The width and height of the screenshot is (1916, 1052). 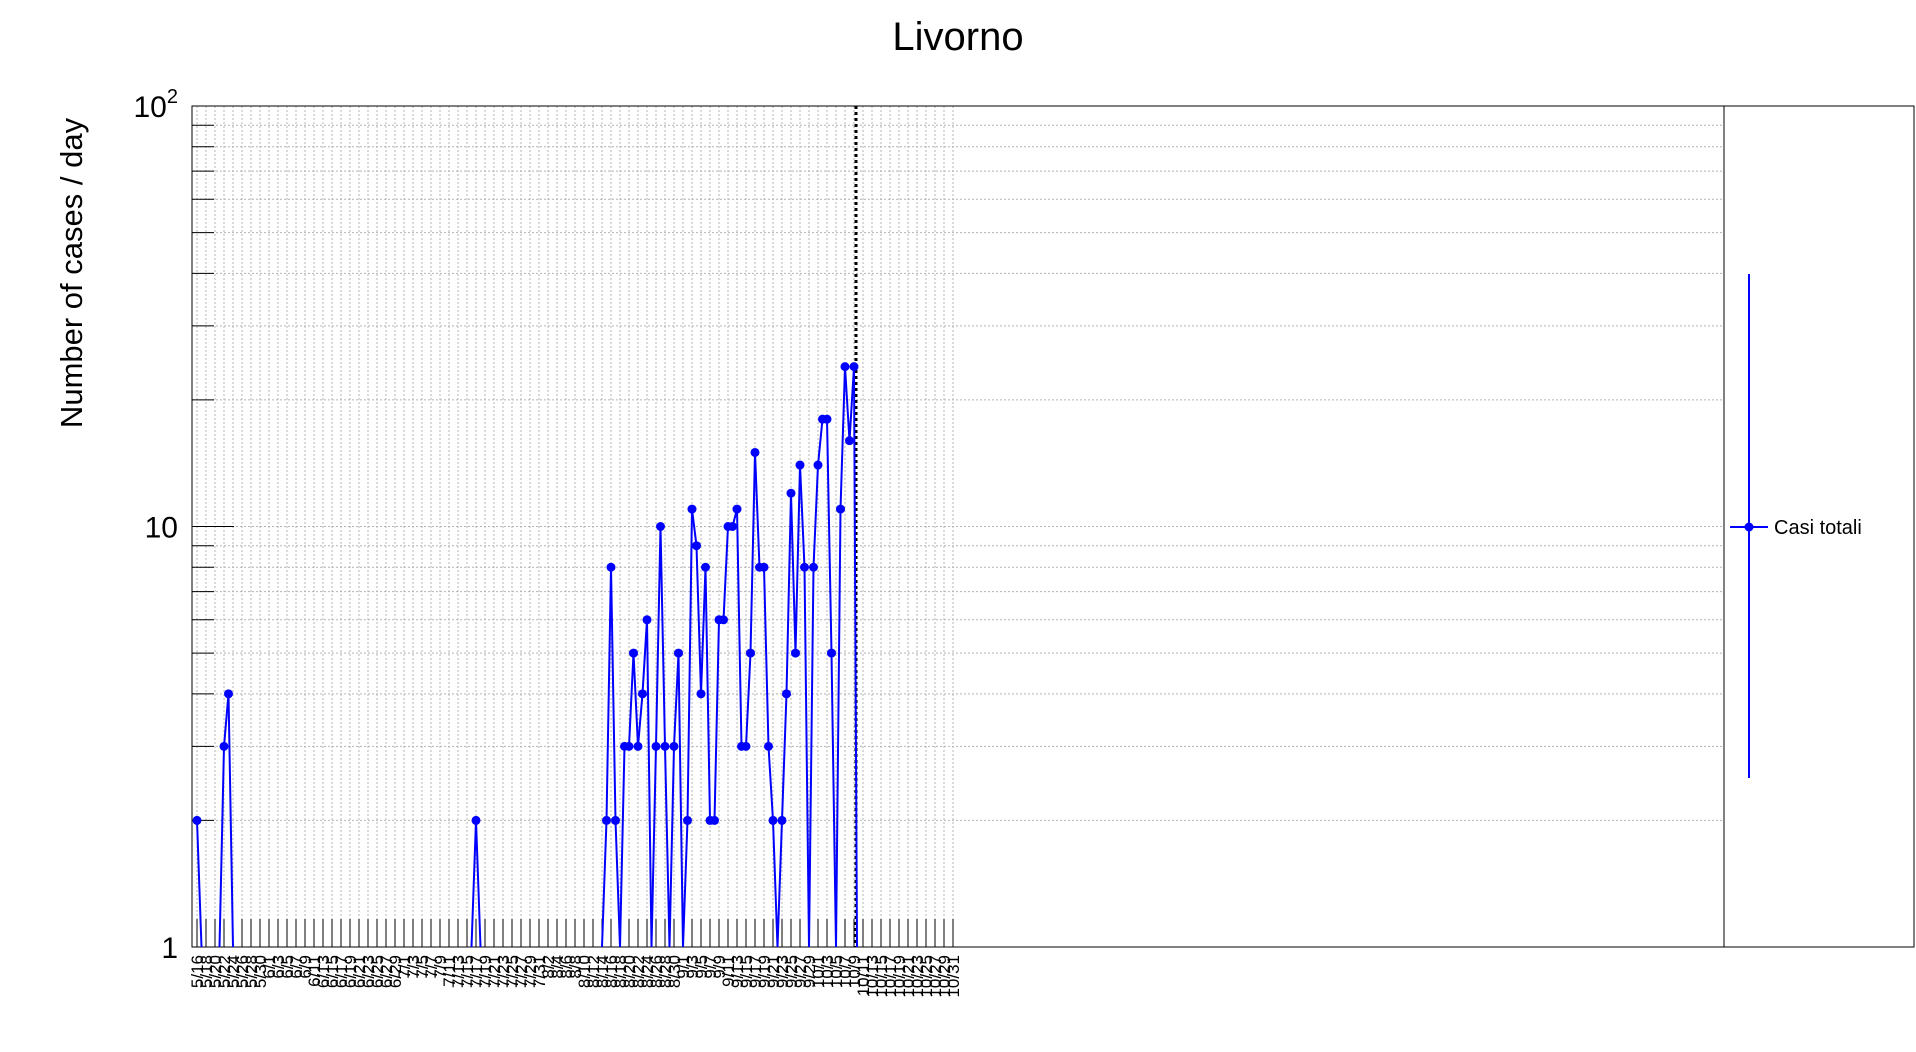 I want to click on x-tick-label: 10/7, so click(x=845, y=971).